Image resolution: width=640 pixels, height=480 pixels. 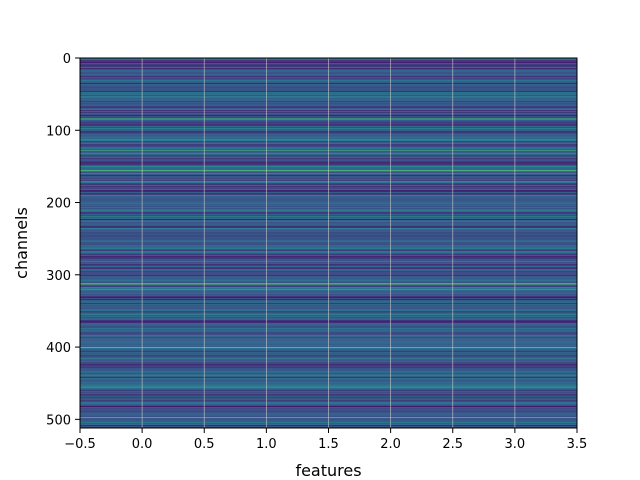 What do you see at coordinates (58, 348) in the screenshot?
I see `y-tick-label: 400` at bounding box center [58, 348].